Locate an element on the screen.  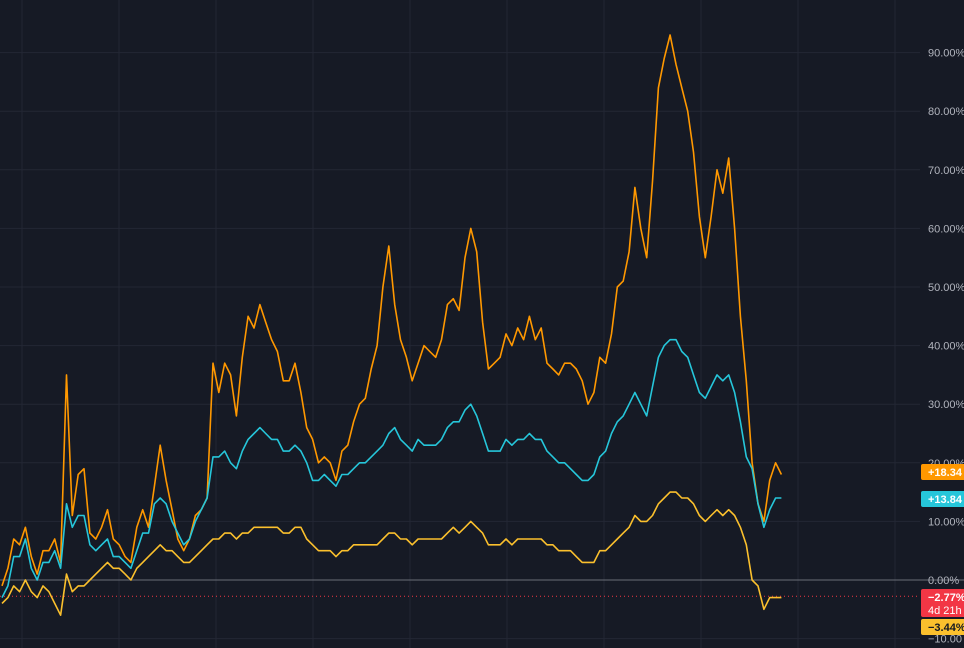
y-tick-label-0: 90.00% is located at coordinates (946, 54).